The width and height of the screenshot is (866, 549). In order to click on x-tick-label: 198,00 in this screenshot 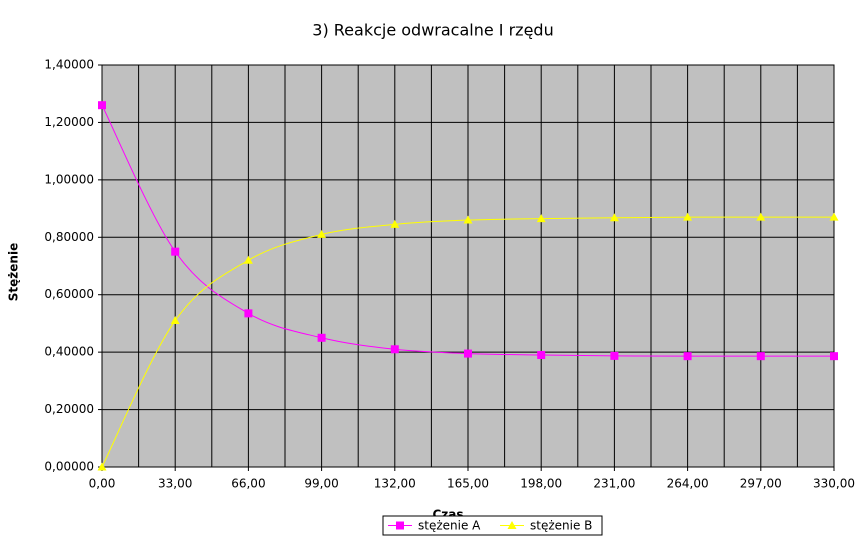, I will do `click(541, 484)`.